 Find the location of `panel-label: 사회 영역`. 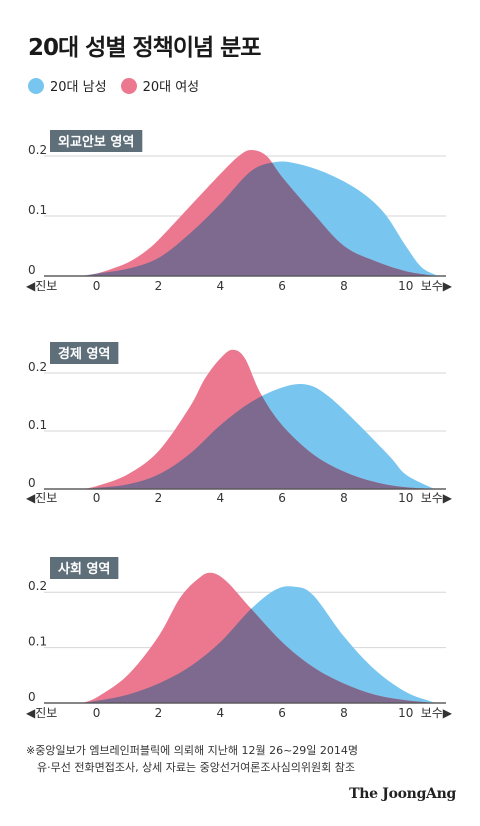

panel-label: 사회 영역 is located at coordinates (84, 569).